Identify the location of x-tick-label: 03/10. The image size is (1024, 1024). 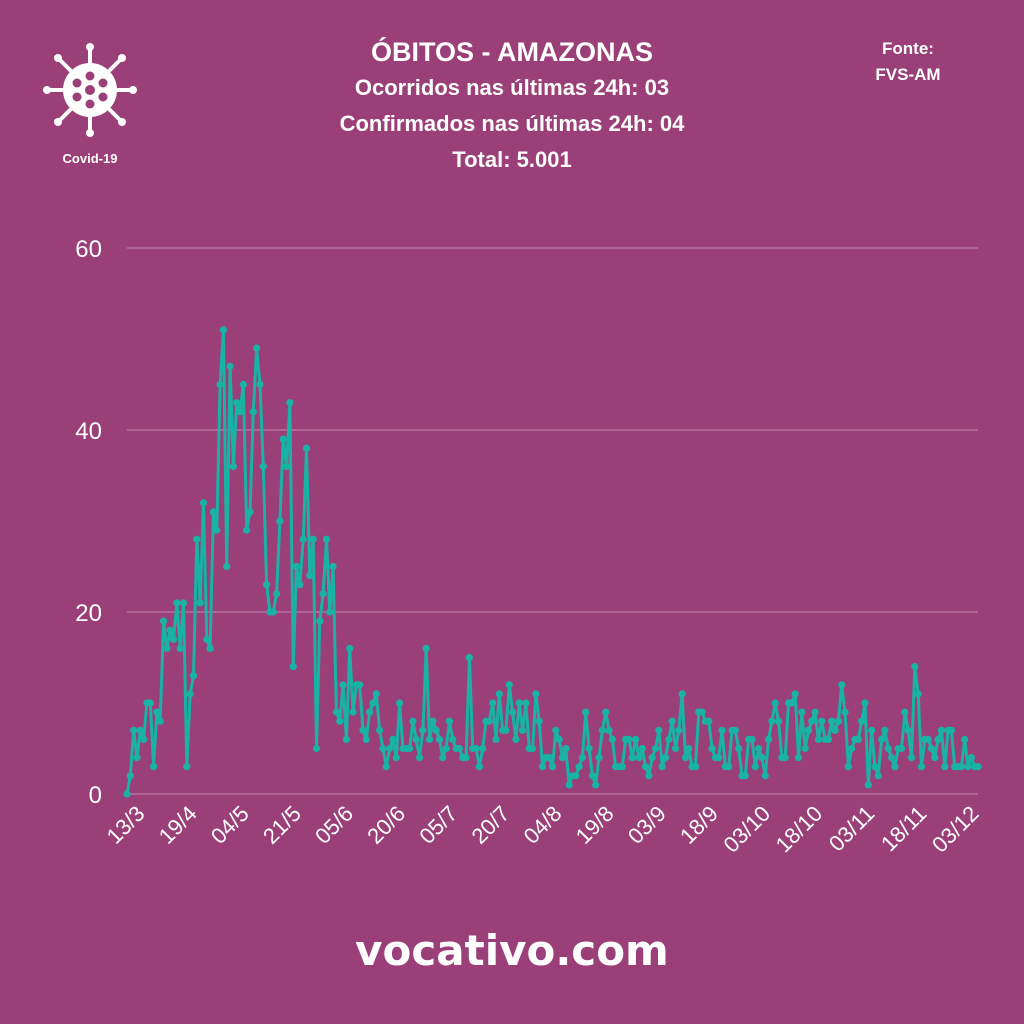
(746, 829).